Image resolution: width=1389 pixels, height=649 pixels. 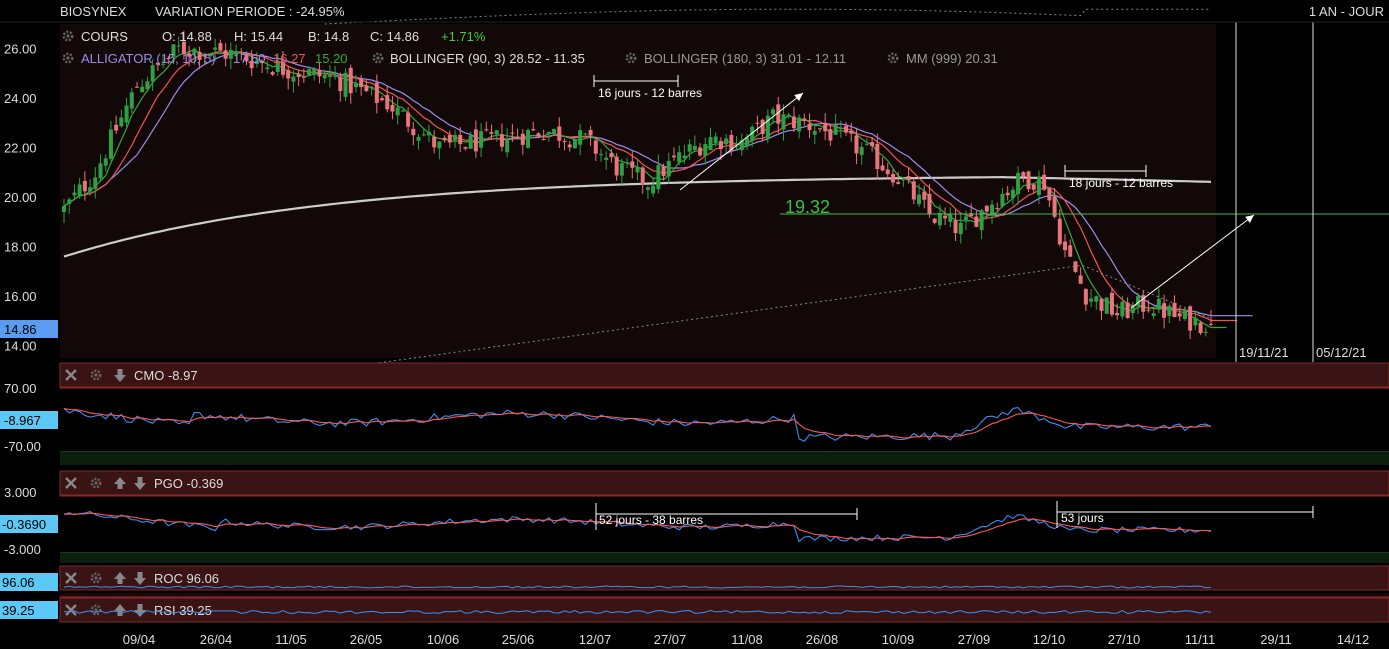 What do you see at coordinates (893, 58) in the screenshot?
I see `mm-gear-icon` at bounding box center [893, 58].